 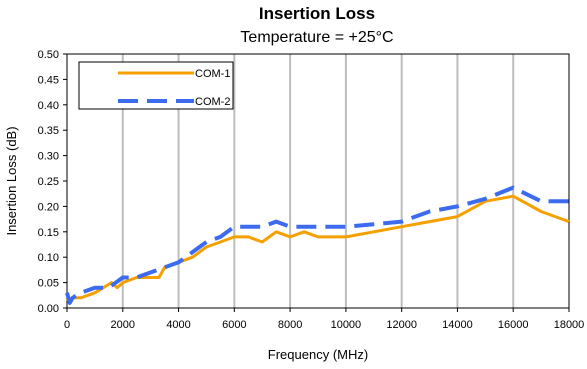 I want to click on y-tick-label: 0.25, so click(x=48, y=182).